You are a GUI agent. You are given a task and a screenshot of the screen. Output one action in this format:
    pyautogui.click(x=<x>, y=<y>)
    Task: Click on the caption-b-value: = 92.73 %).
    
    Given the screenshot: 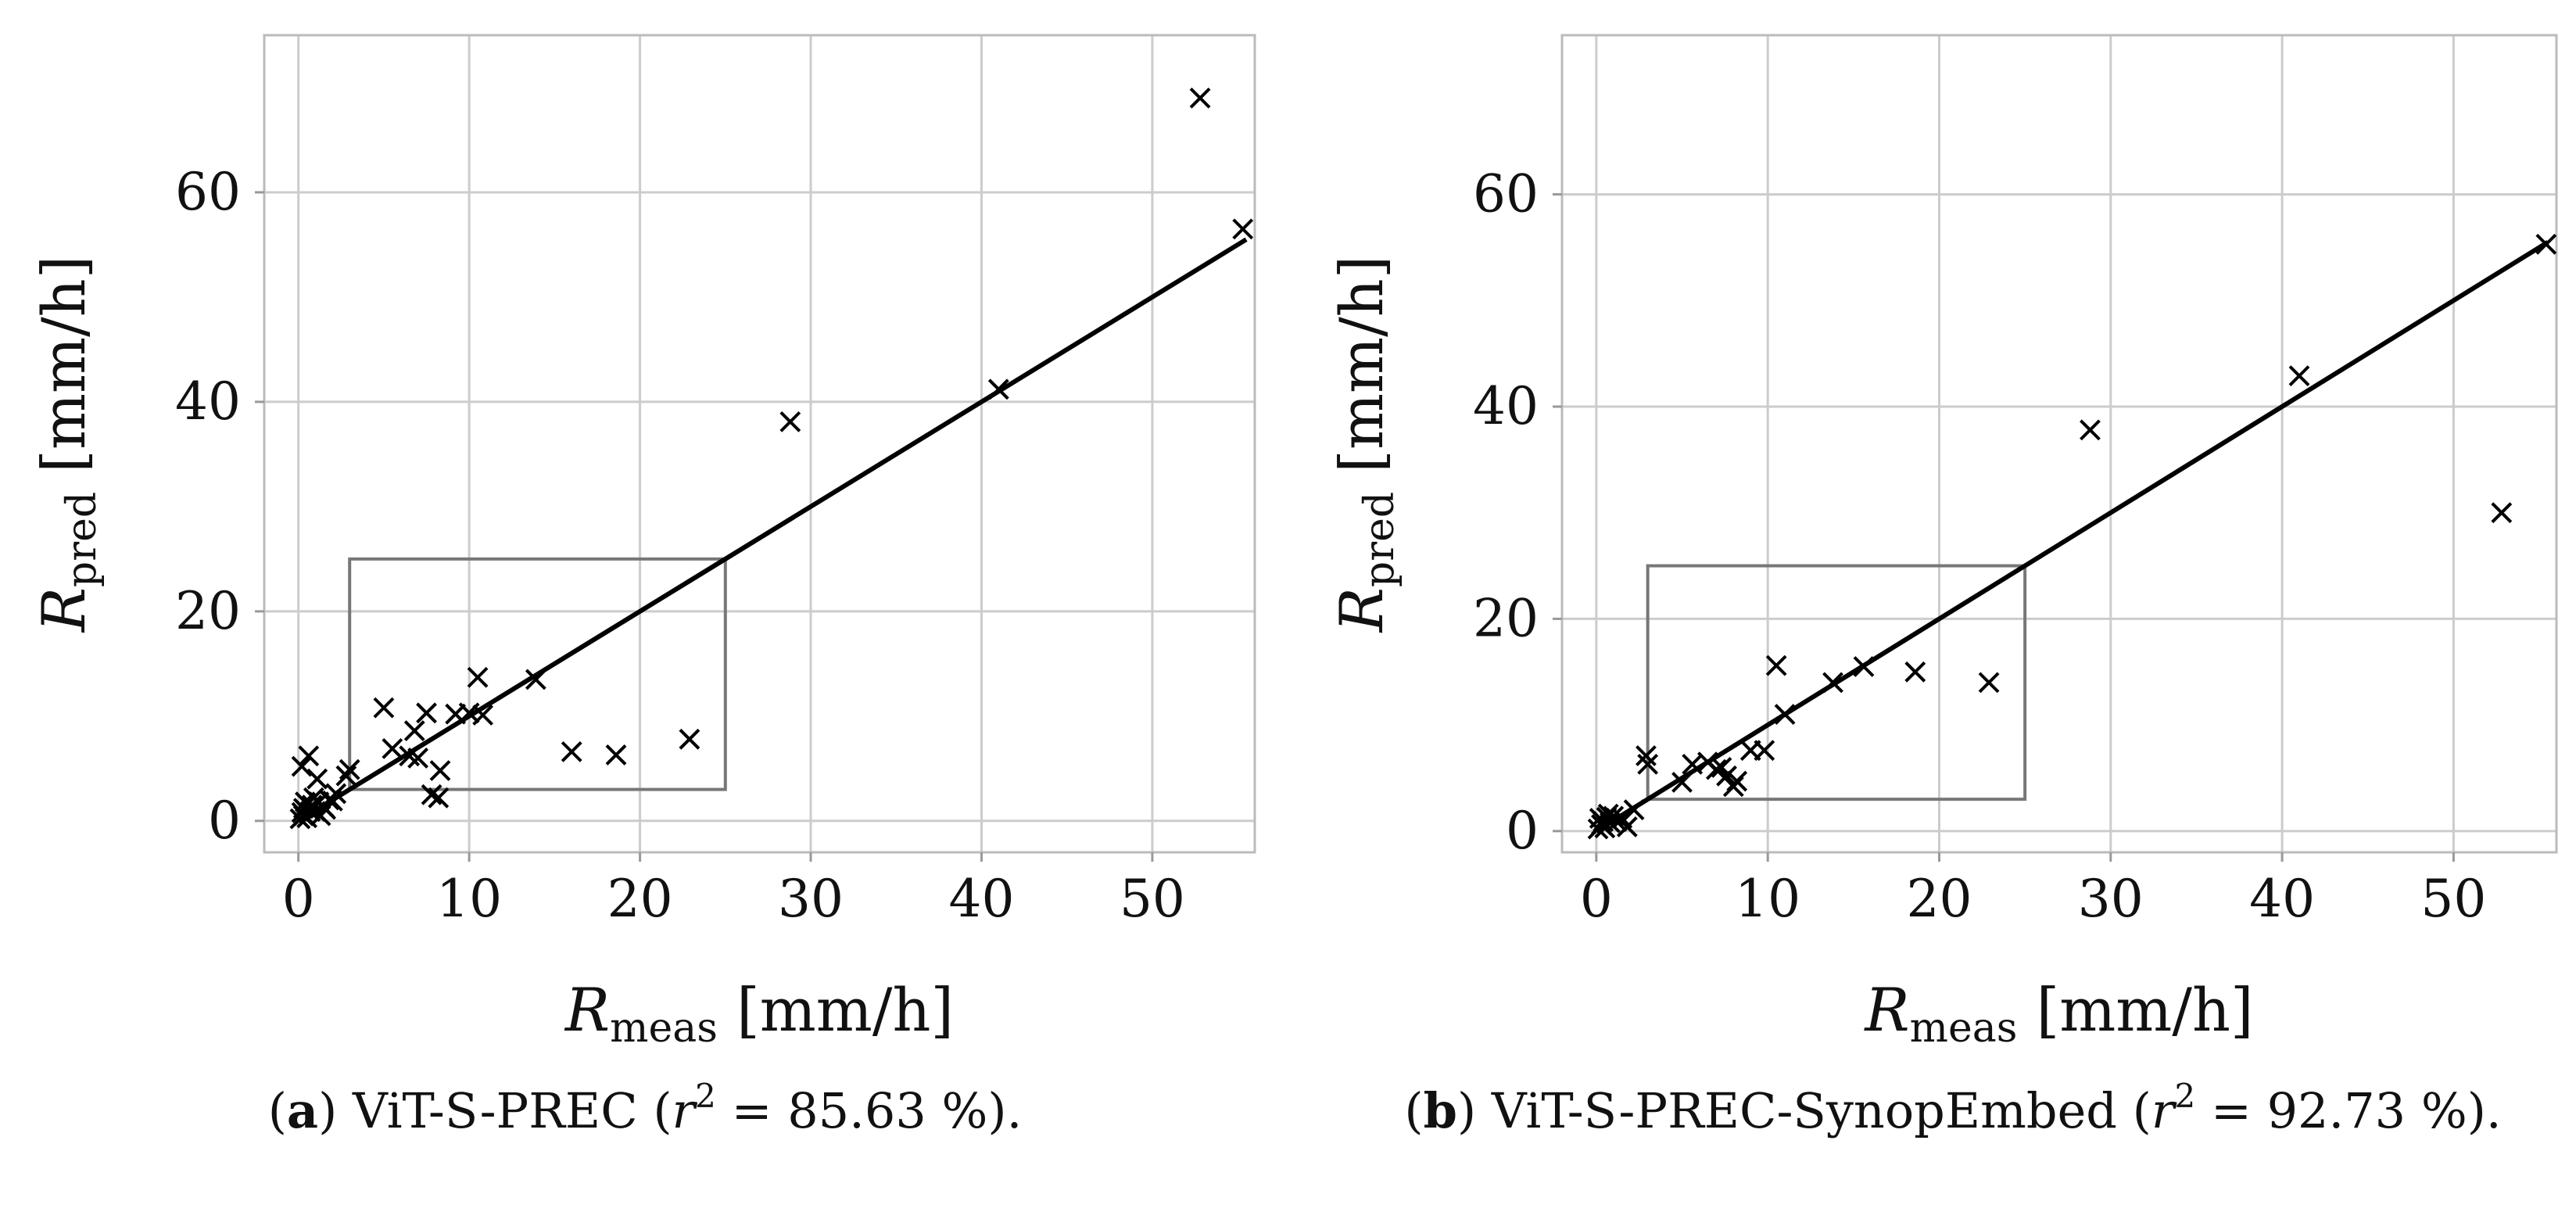 What is the action you would take?
    pyautogui.click(x=2348, y=1111)
    